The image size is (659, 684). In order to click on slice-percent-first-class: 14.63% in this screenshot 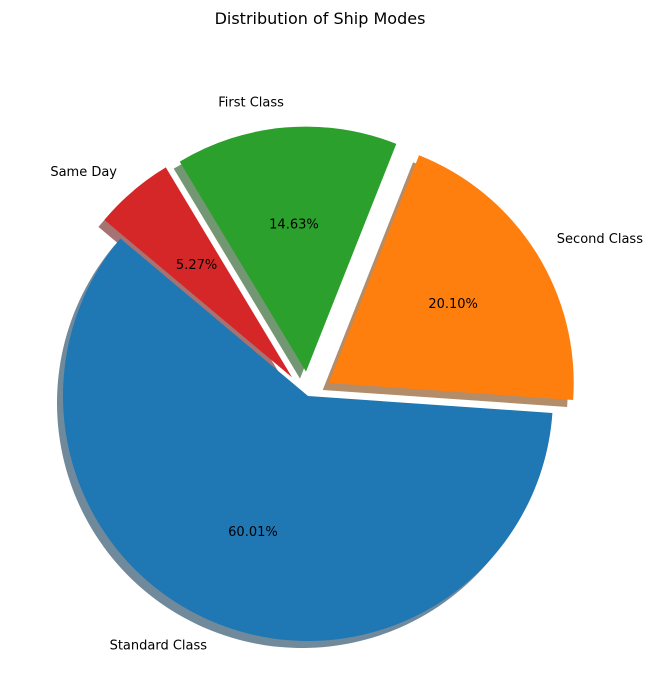, I will do `click(294, 225)`.